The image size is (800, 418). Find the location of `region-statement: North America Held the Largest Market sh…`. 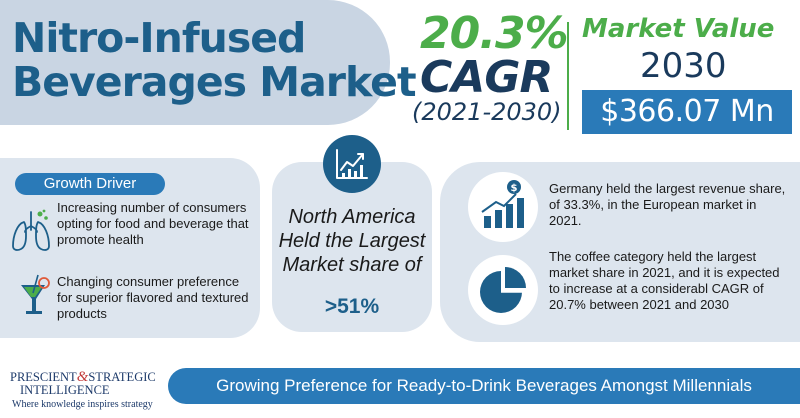

region-statement: North America Held the Largest Market sh… is located at coordinates (352, 241).